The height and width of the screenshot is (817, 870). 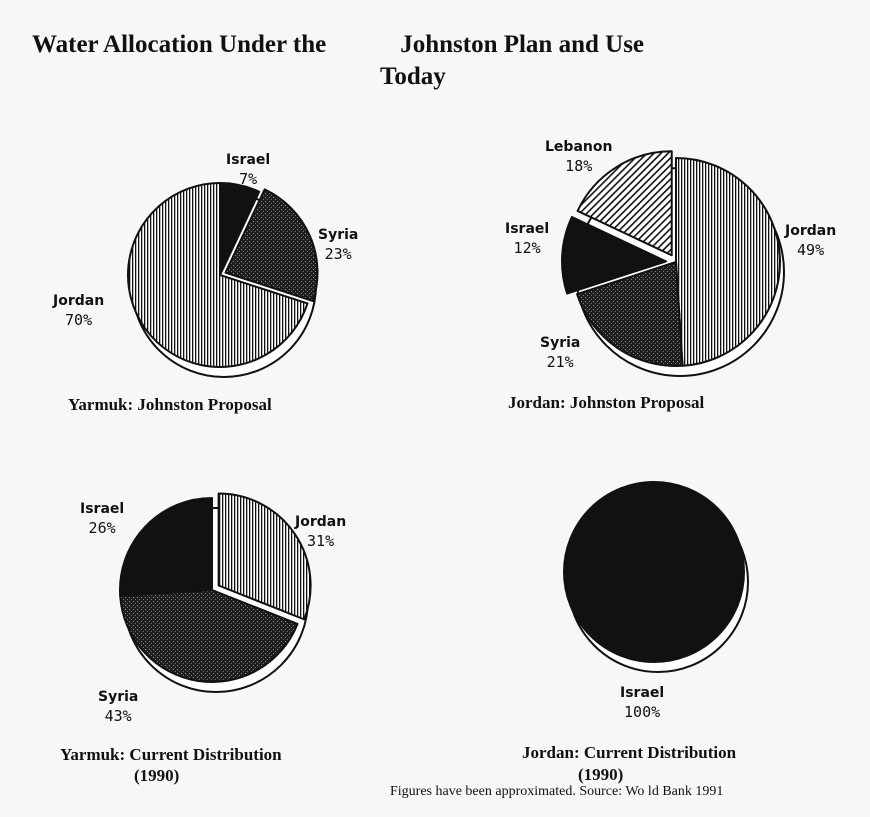 What do you see at coordinates (624, 203) in the screenshot?
I see `pie-2-slice-lebanon` at bounding box center [624, 203].